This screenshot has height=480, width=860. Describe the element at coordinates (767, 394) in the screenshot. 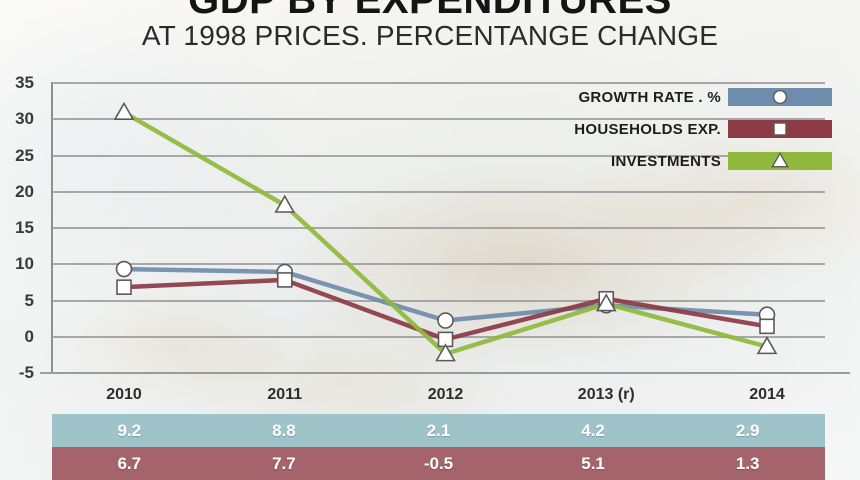

I see `x-axis-tick-4: 2014` at that location.